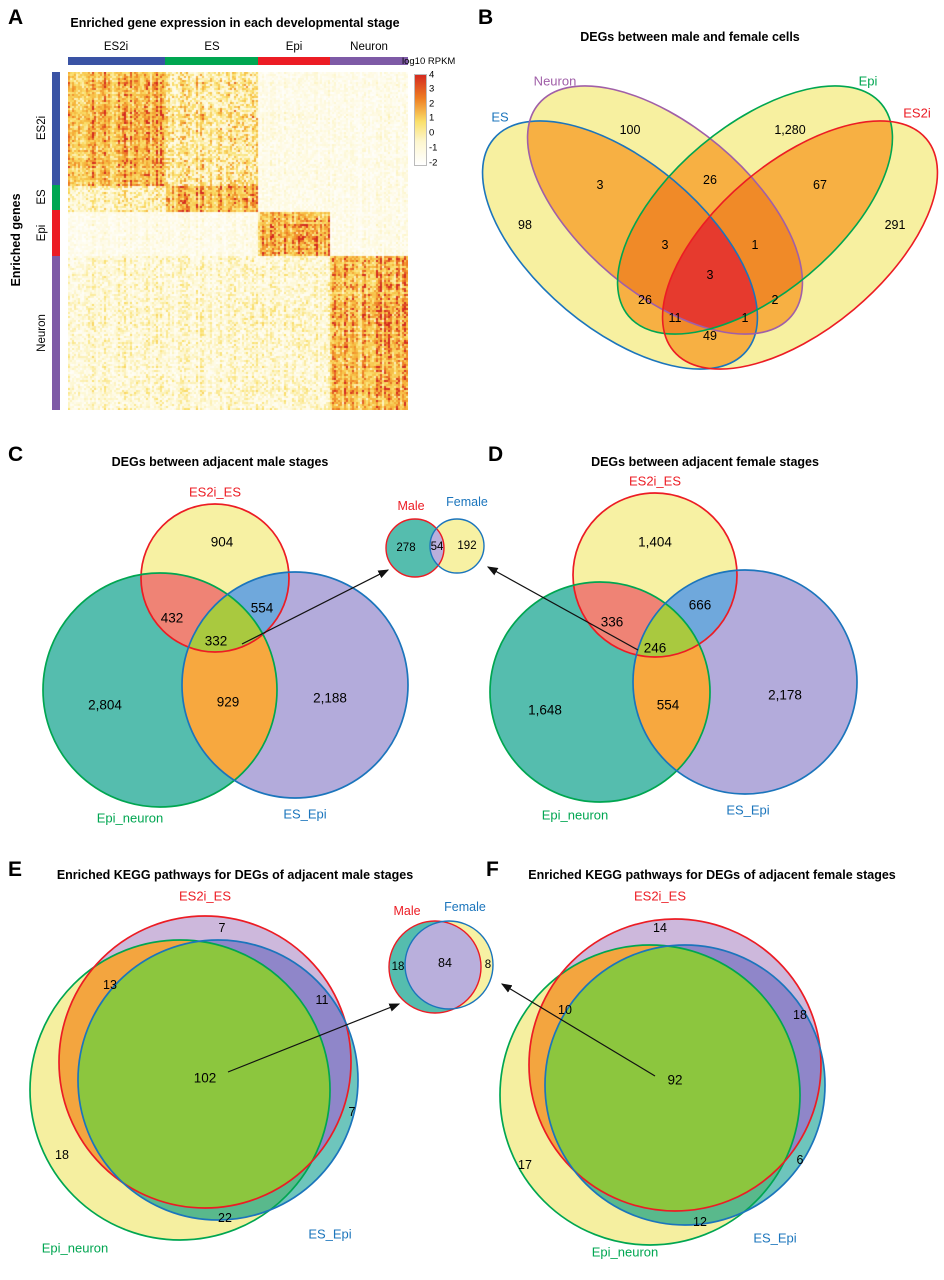 Image resolution: width=944 pixels, height=1280 pixels. What do you see at coordinates (222, 542) in the screenshot?
I see `venn-count-es2ies-only: 904` at bounding box center [222, 542].